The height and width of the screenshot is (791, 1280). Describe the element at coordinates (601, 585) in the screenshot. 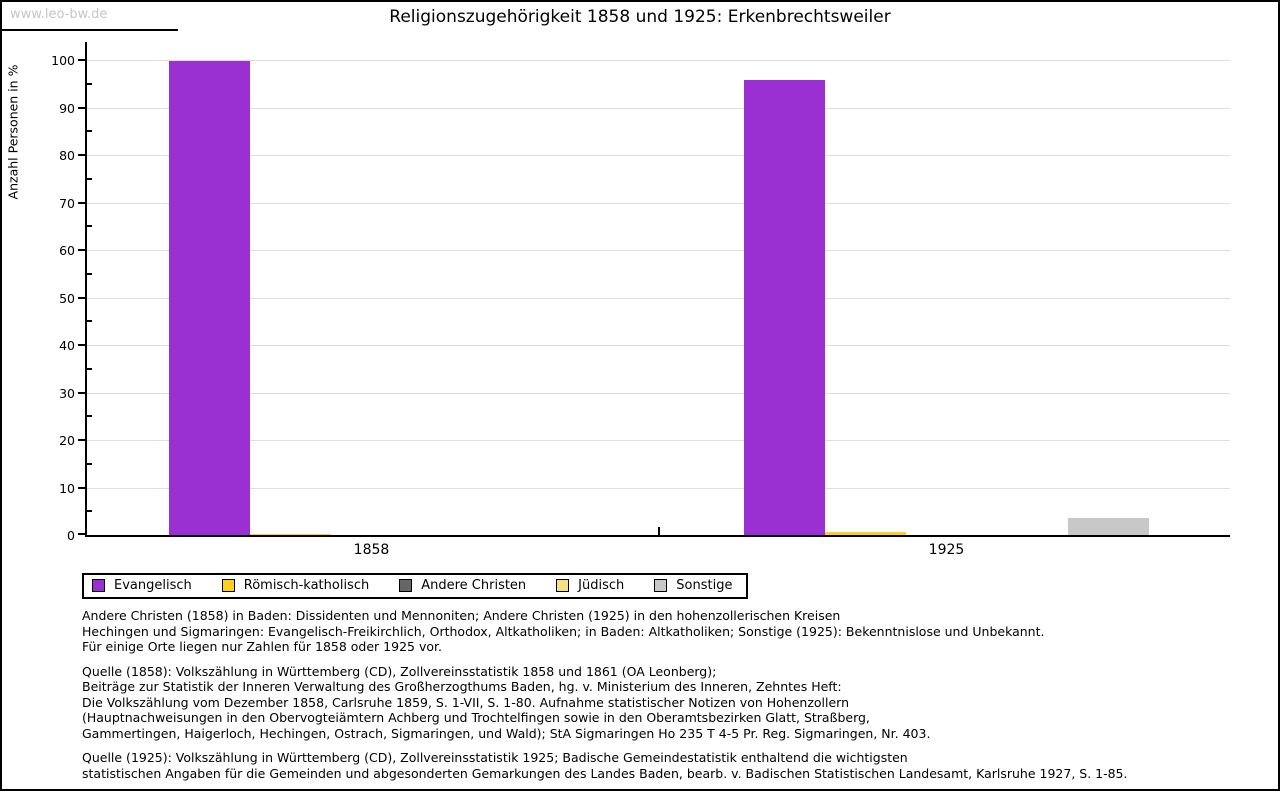

I see `legend-label: Jüdisch` at that location.